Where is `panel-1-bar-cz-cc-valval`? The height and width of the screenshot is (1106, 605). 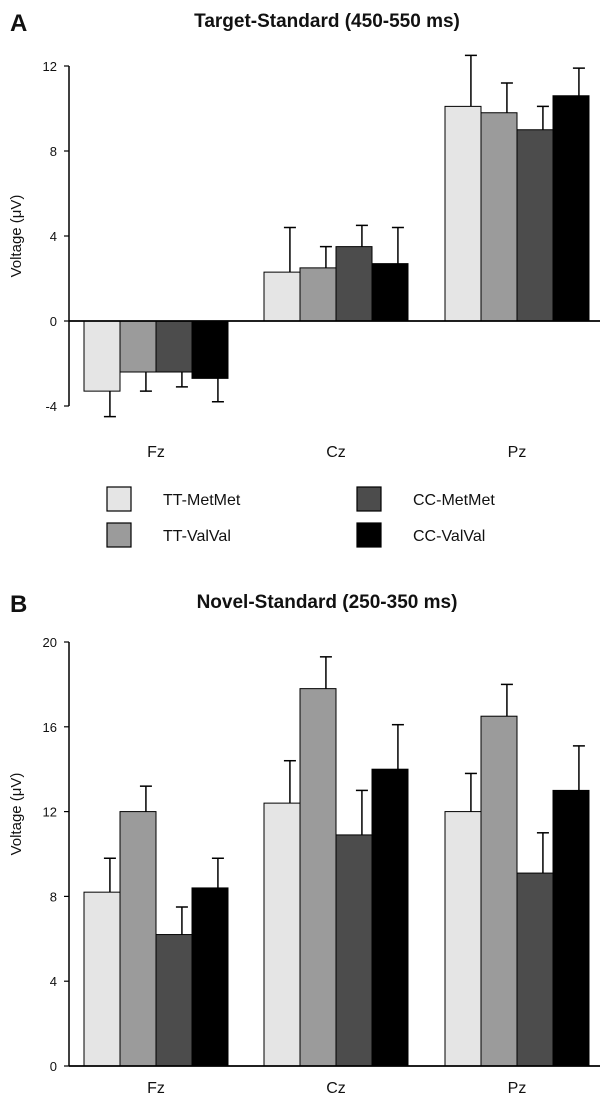
panel-1-bar-cz-cc-valval is located at coordinates (390, 917).